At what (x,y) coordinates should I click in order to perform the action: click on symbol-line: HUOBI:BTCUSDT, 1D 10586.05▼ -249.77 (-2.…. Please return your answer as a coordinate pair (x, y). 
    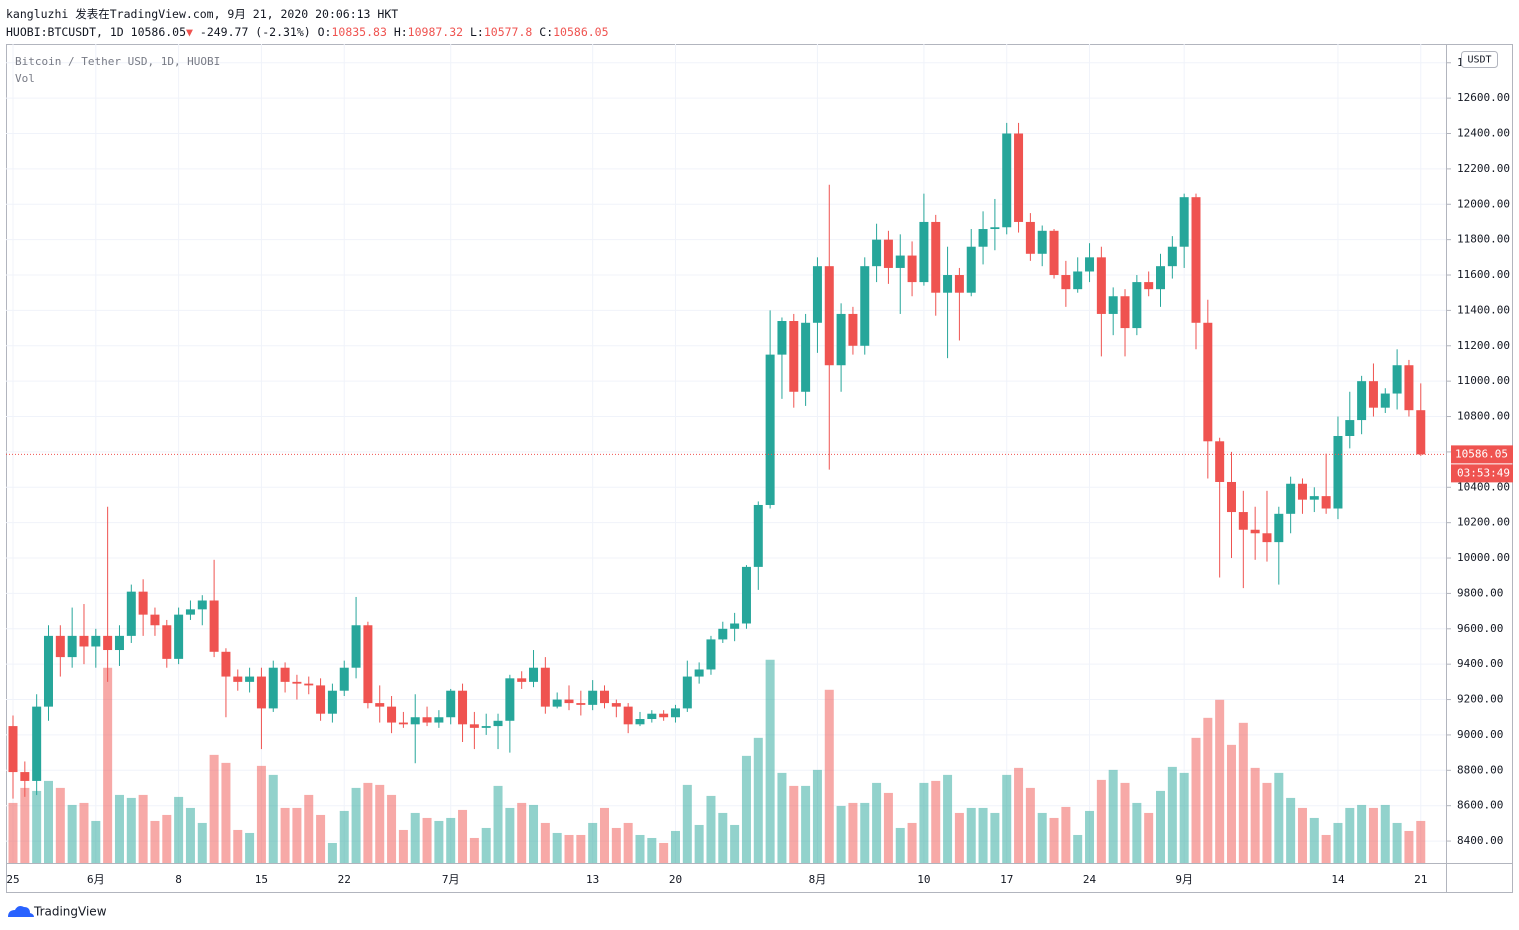
    Looking at the image, I should click on (307, 32).